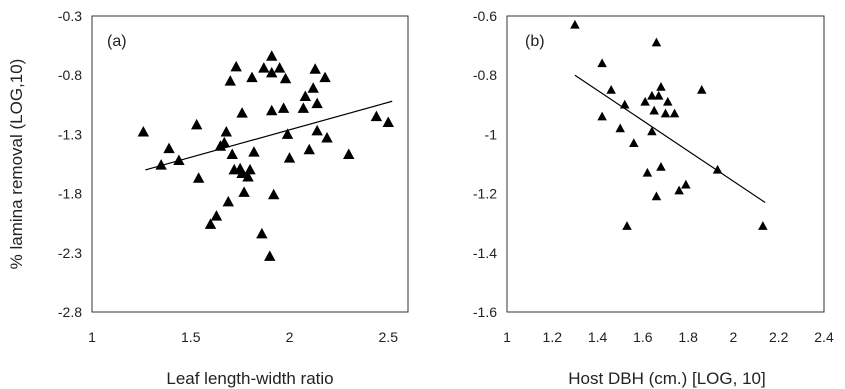 This screenshot has height=389, width=845. I want to click on panel-b-x-tick-label: 1.2, so click(553, 337).